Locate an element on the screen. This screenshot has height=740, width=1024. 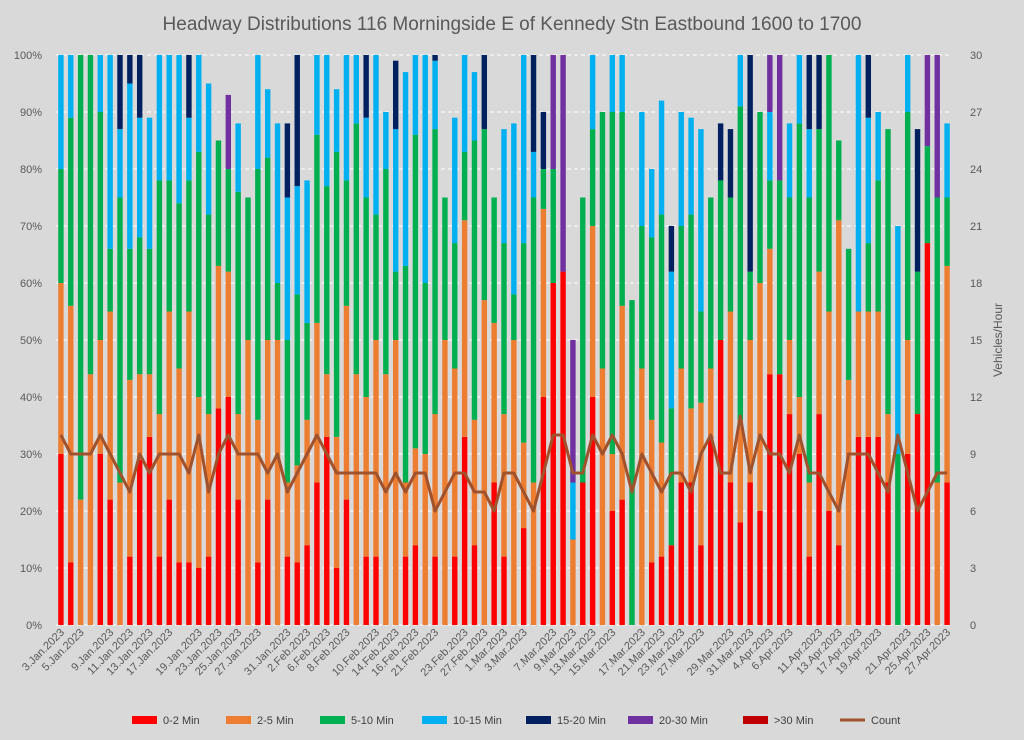
right-tick-label: 15 is located at coordinates (976, 341).